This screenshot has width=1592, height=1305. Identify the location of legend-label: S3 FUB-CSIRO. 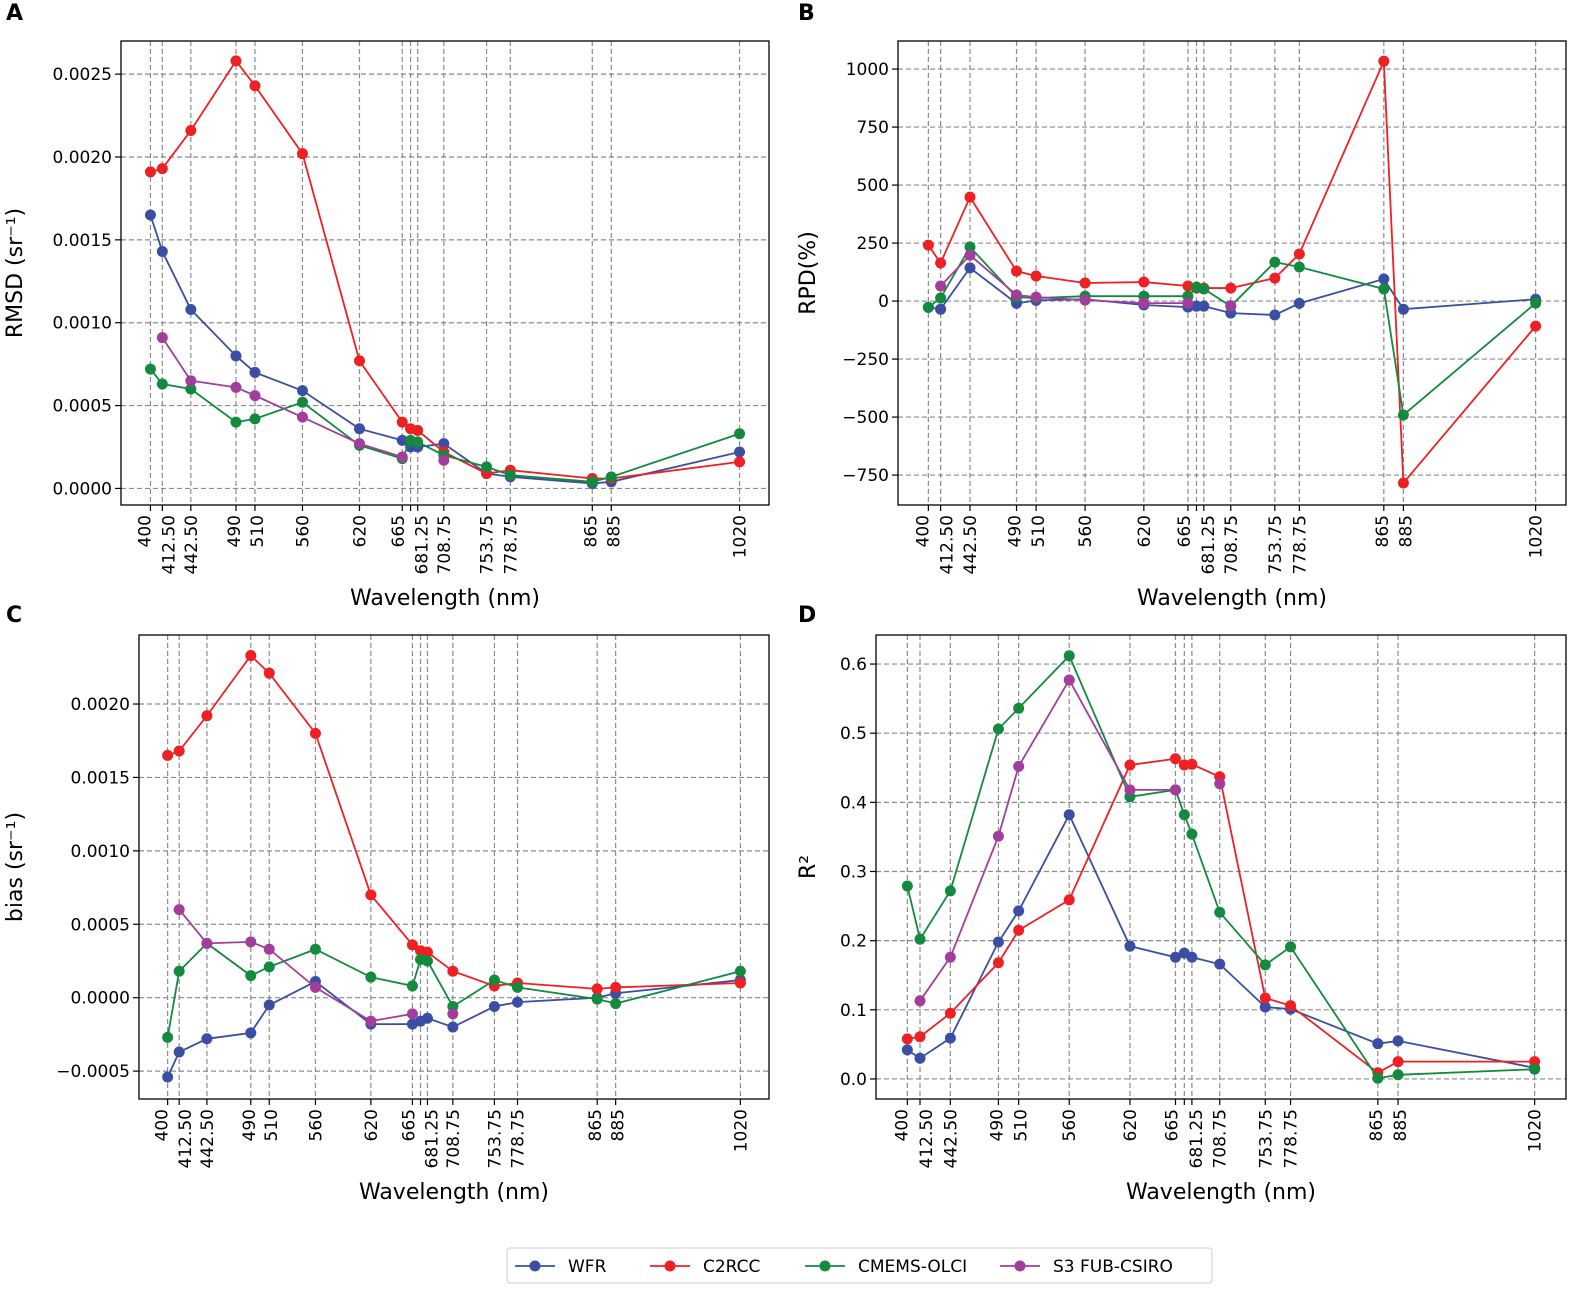
(1113, 1267).